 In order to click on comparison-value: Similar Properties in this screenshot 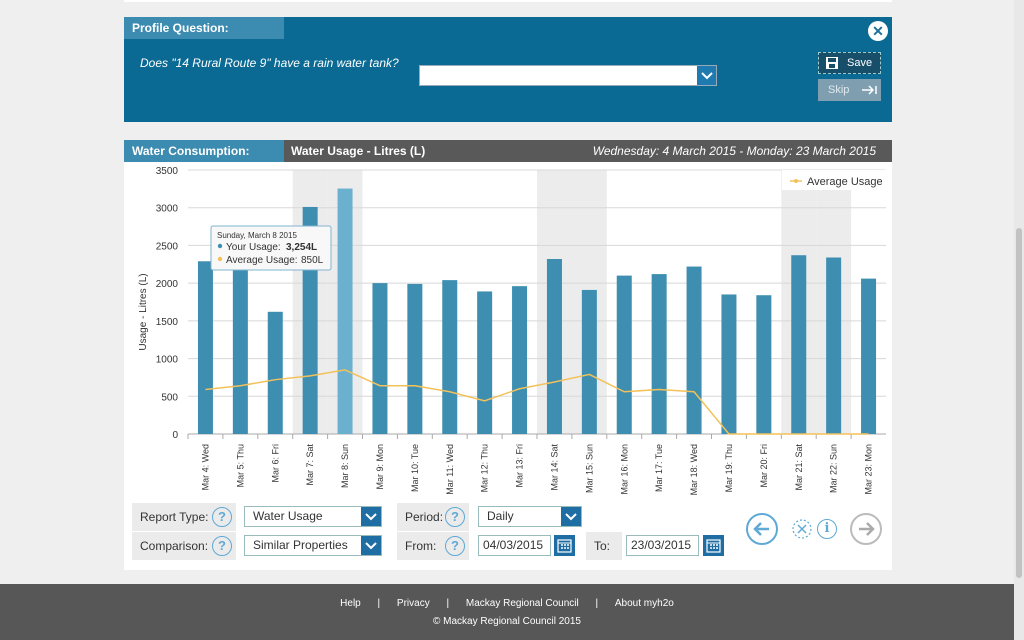, I will do `click(300, 545)`.